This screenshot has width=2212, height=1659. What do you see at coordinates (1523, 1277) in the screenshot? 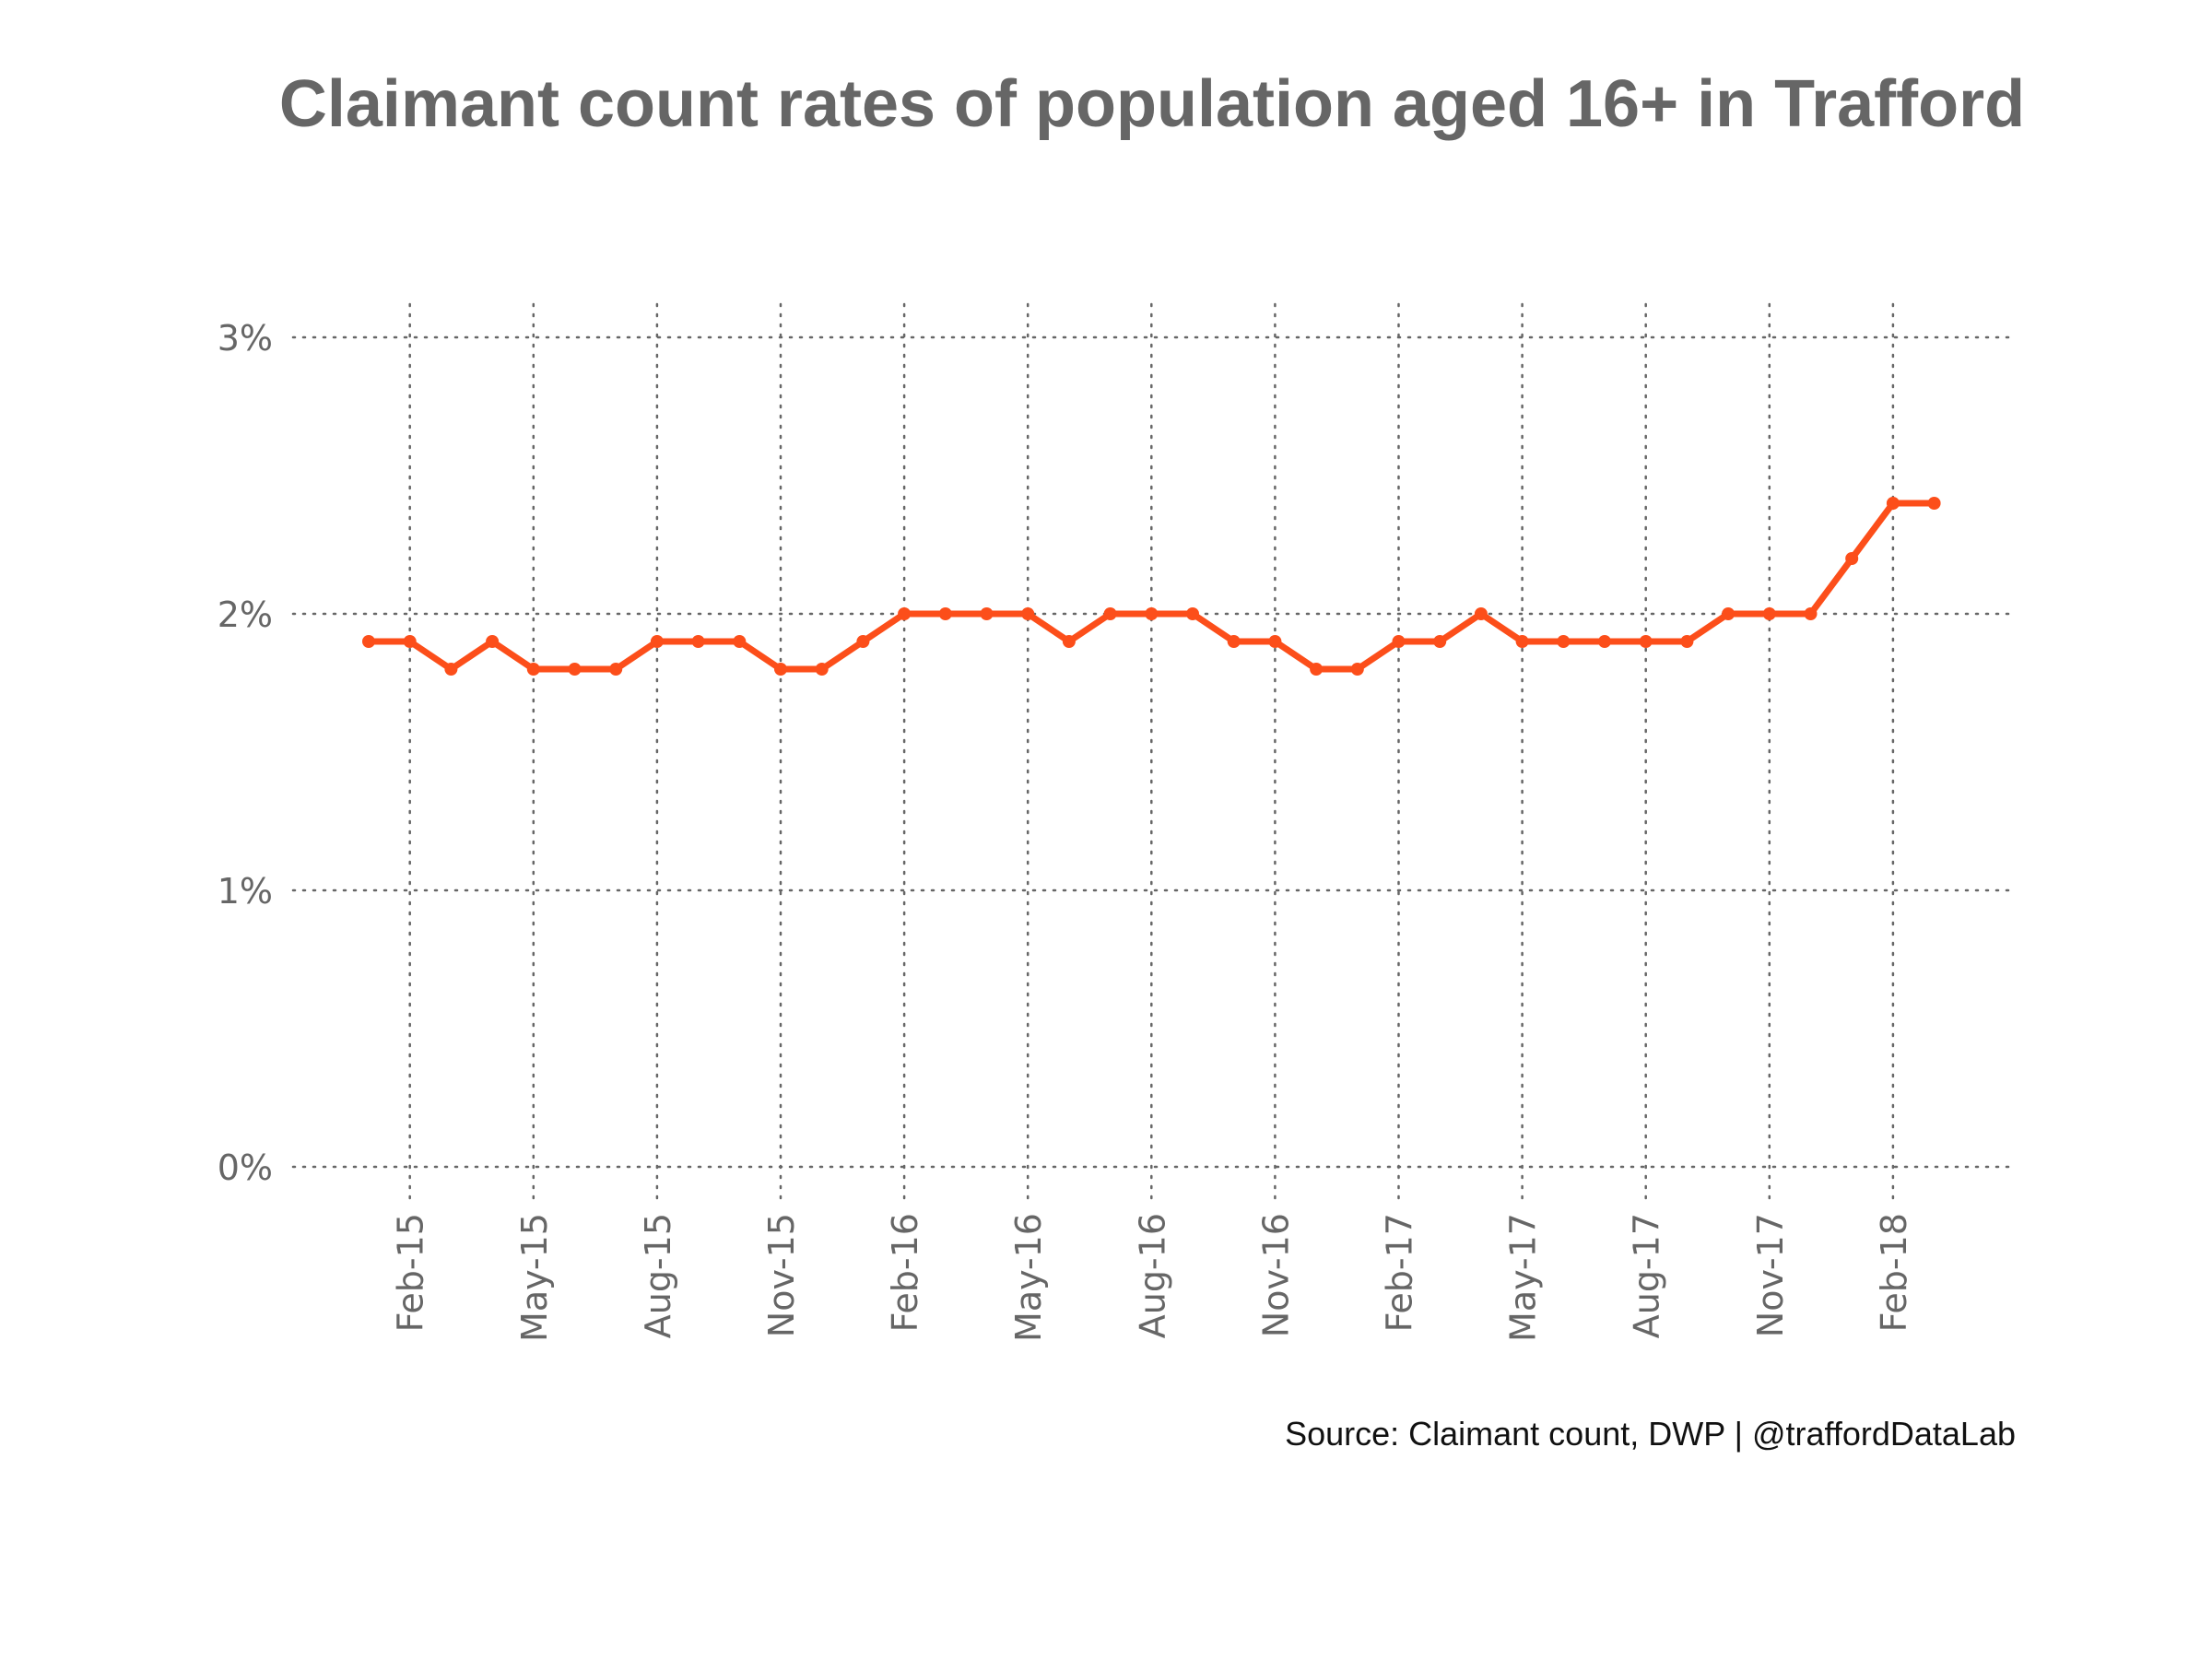
I see `x-tick-label: May-17` at bounding box center [1523, 1277].